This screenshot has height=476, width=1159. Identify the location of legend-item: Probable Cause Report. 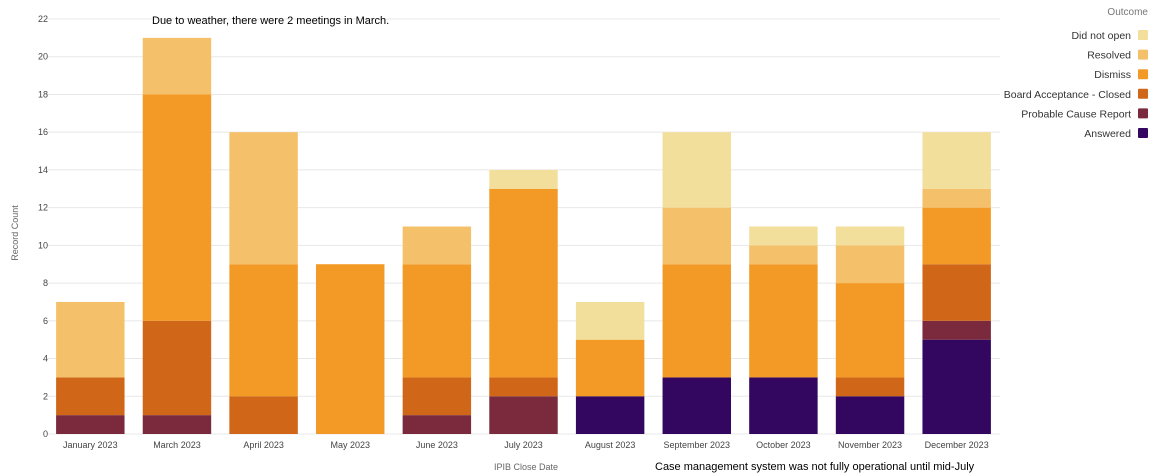
(1084, 114).